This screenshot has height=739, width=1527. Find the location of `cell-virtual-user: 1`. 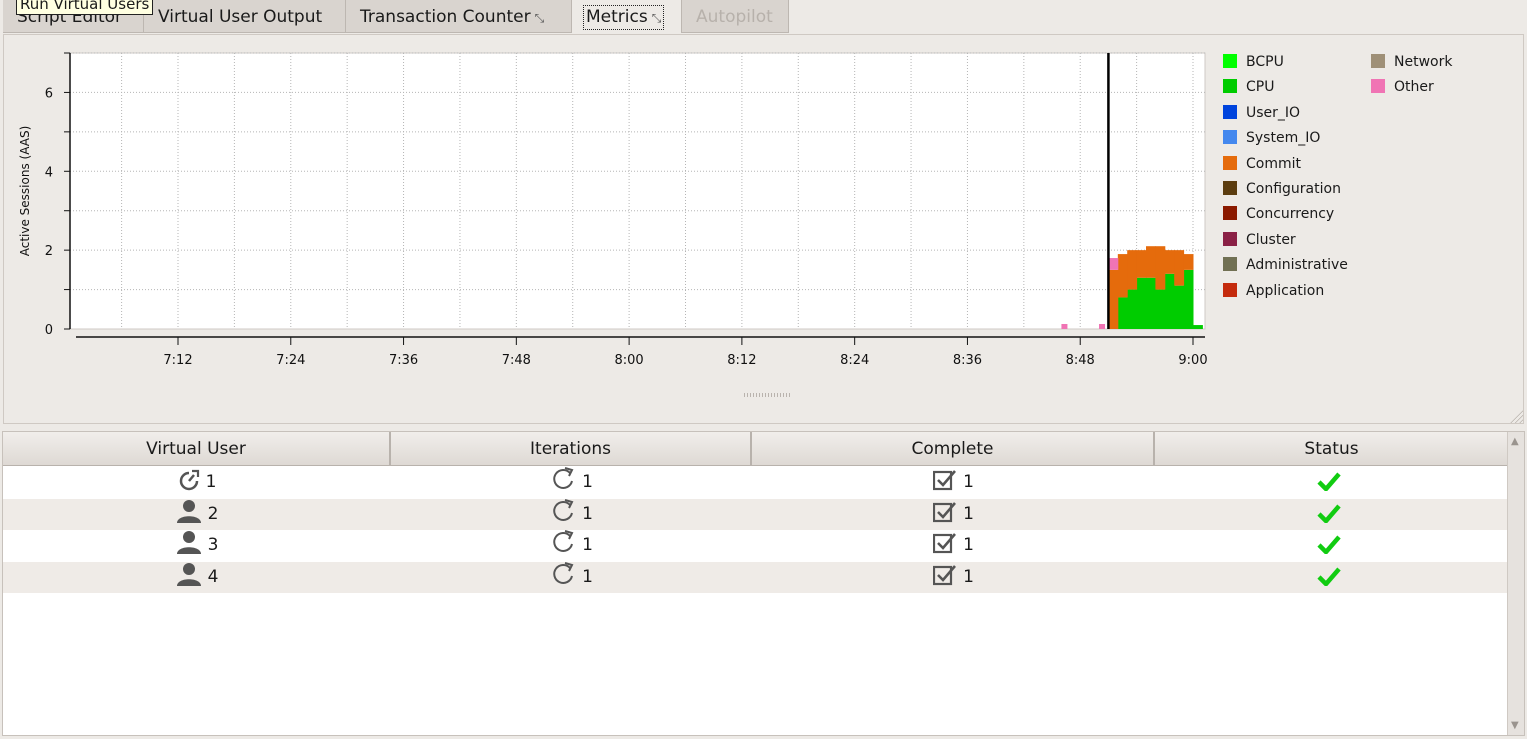

cell-virtual-user: 1 is located at coordinates (197, 482).